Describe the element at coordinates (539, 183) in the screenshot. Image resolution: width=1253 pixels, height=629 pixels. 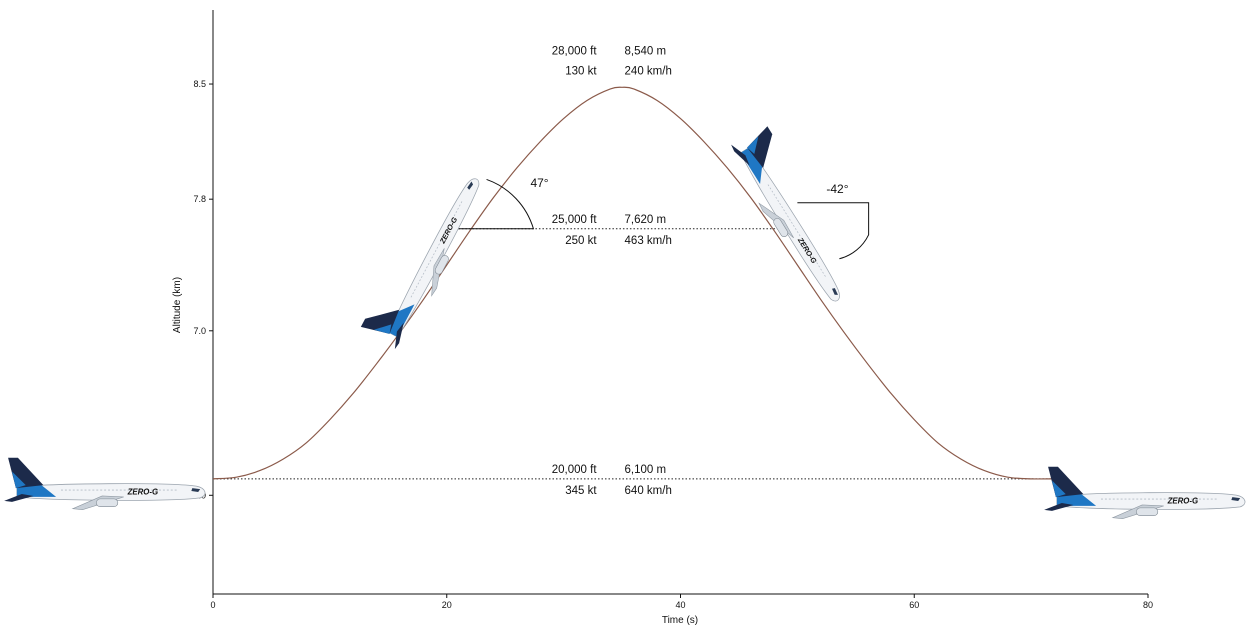
I see `angle-label: 47°` at that location.